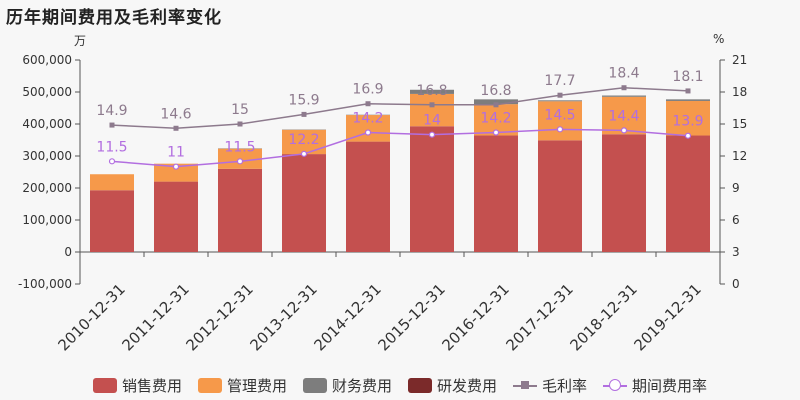 This screenshot has height=400, width=800. I want to click on x-axis-tick-label: 2010-12-31, so click(91, 317).